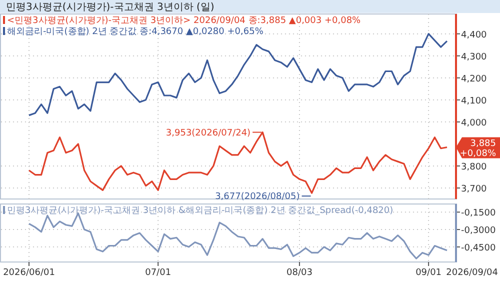 Image resolution: width=500 pixels, height=283 pixels. Describe the element at coordinates (299, 273) in the screenshot. I see `x-tick-label: 08/03` at that location.